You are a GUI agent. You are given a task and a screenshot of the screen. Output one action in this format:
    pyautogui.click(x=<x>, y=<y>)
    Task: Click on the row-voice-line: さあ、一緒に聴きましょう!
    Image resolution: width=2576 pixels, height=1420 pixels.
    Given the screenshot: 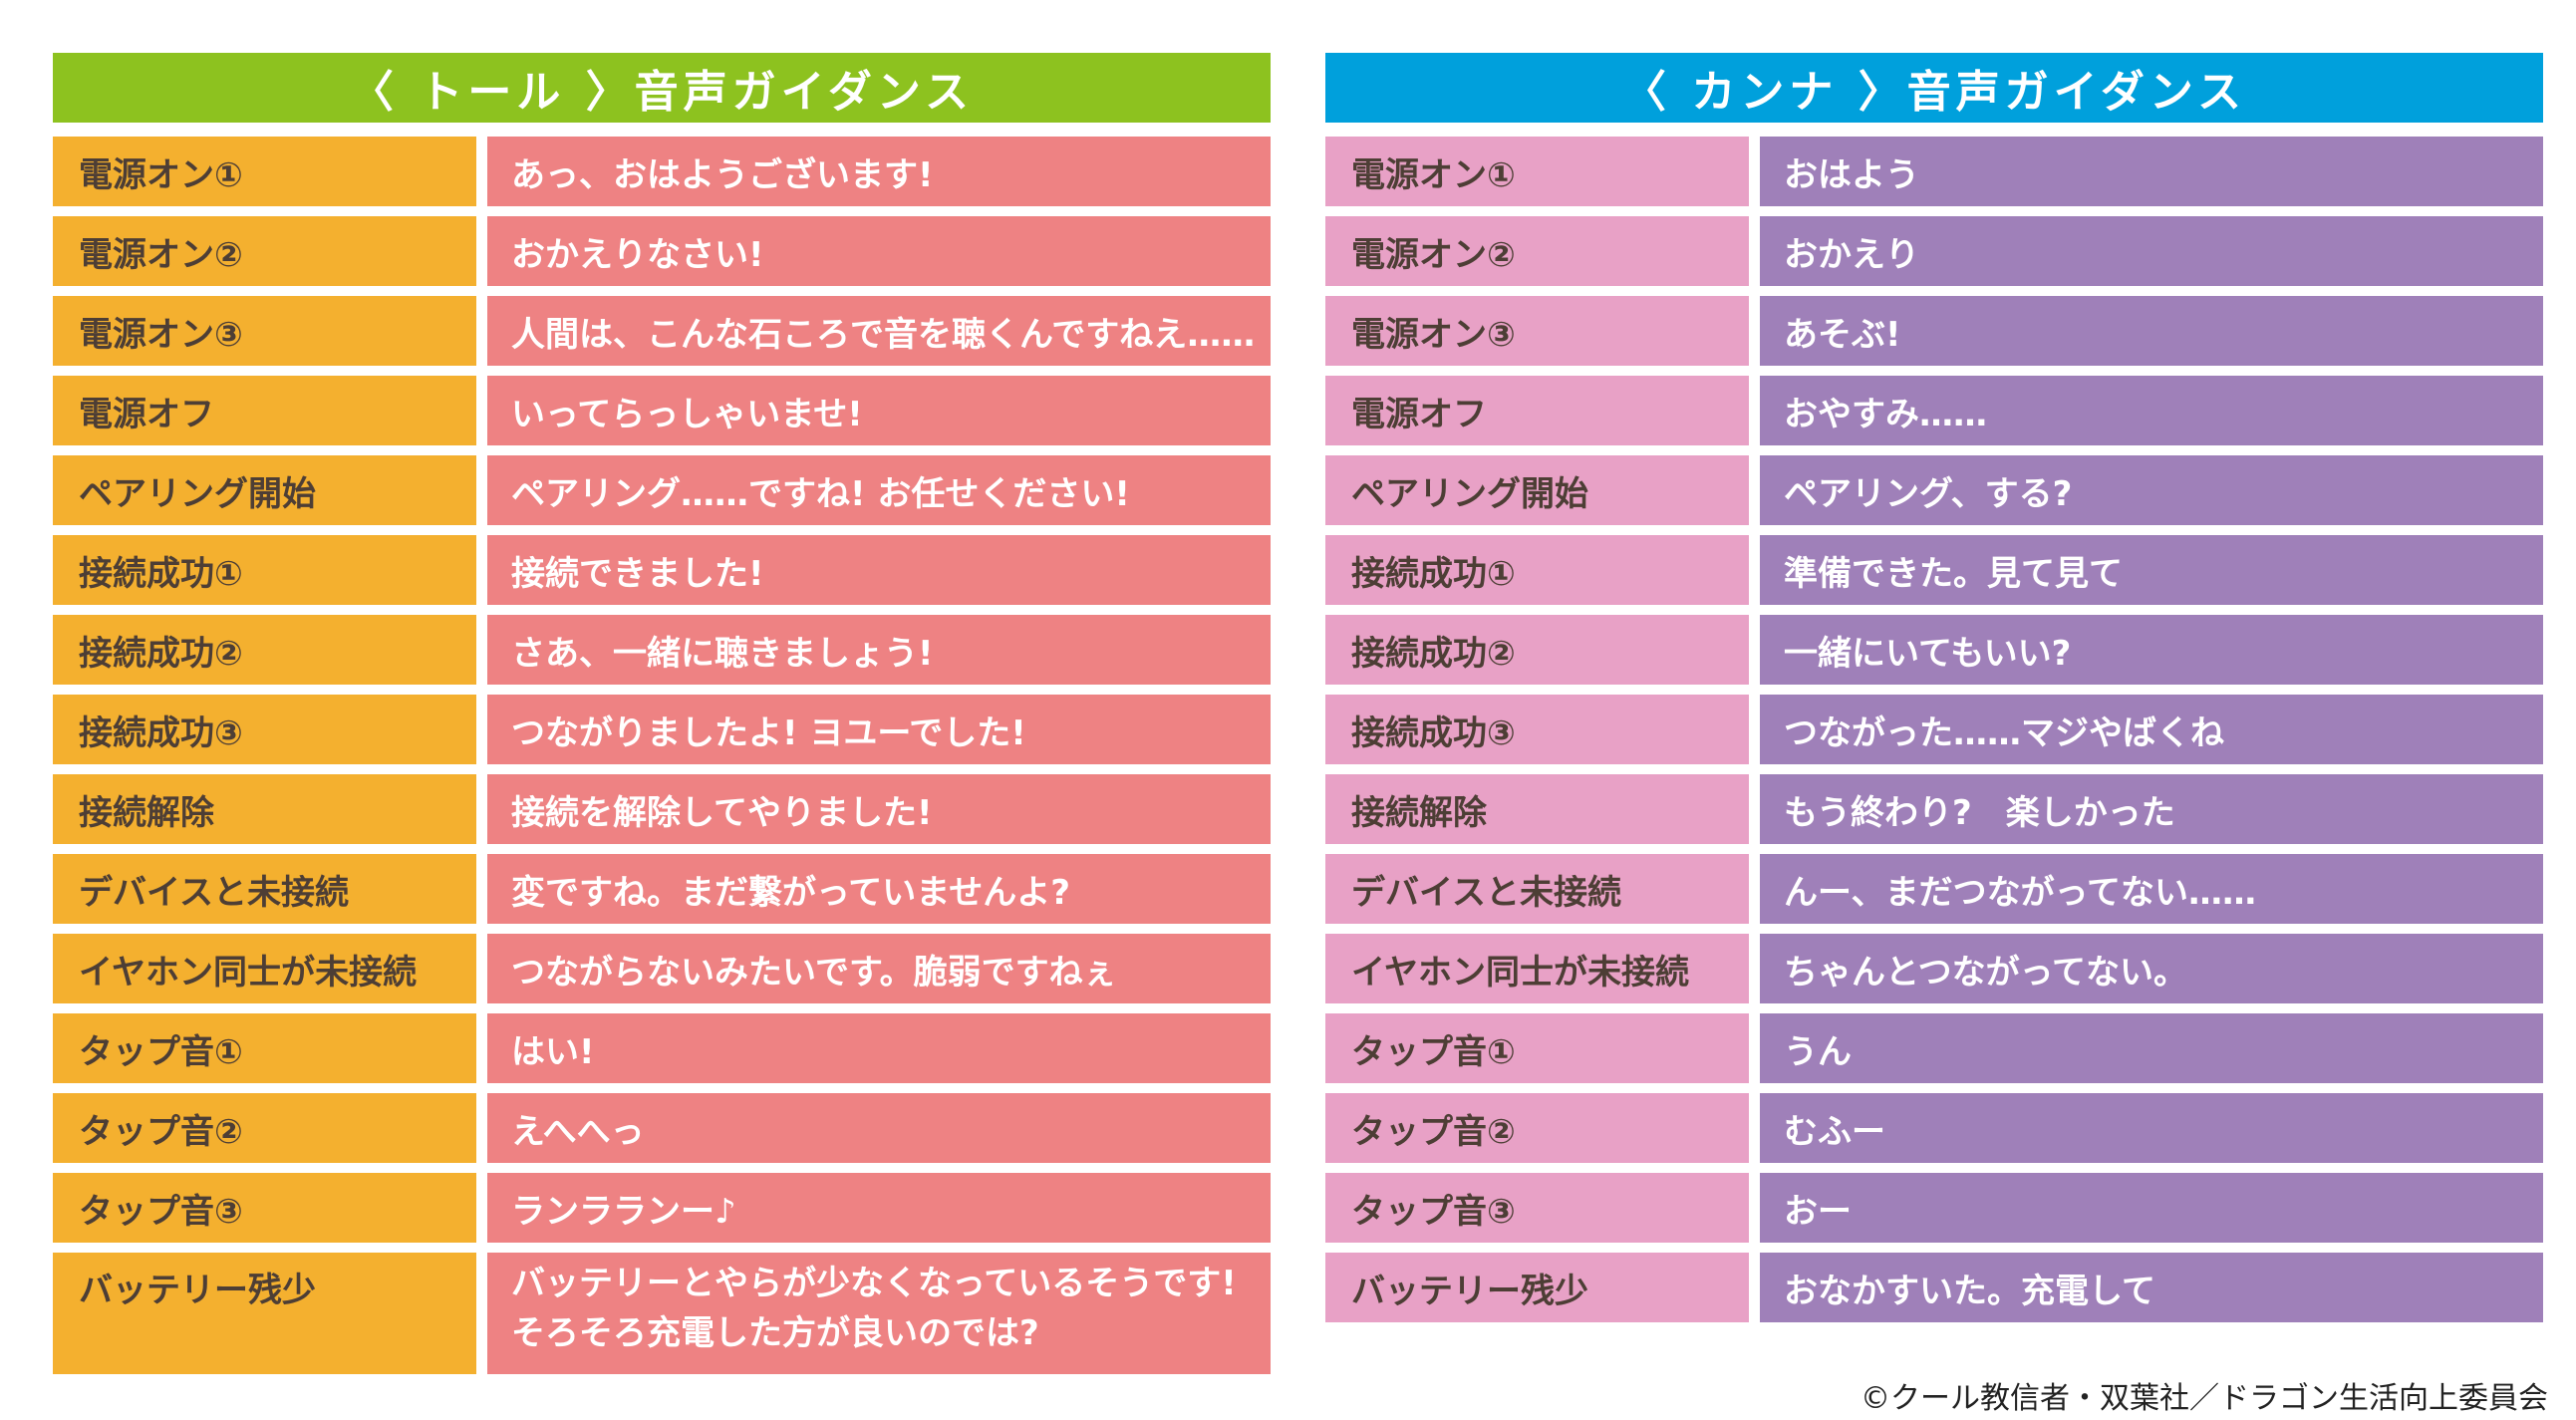 What is the action you would take?
    pyautogui.click(x=879, y=650)
    